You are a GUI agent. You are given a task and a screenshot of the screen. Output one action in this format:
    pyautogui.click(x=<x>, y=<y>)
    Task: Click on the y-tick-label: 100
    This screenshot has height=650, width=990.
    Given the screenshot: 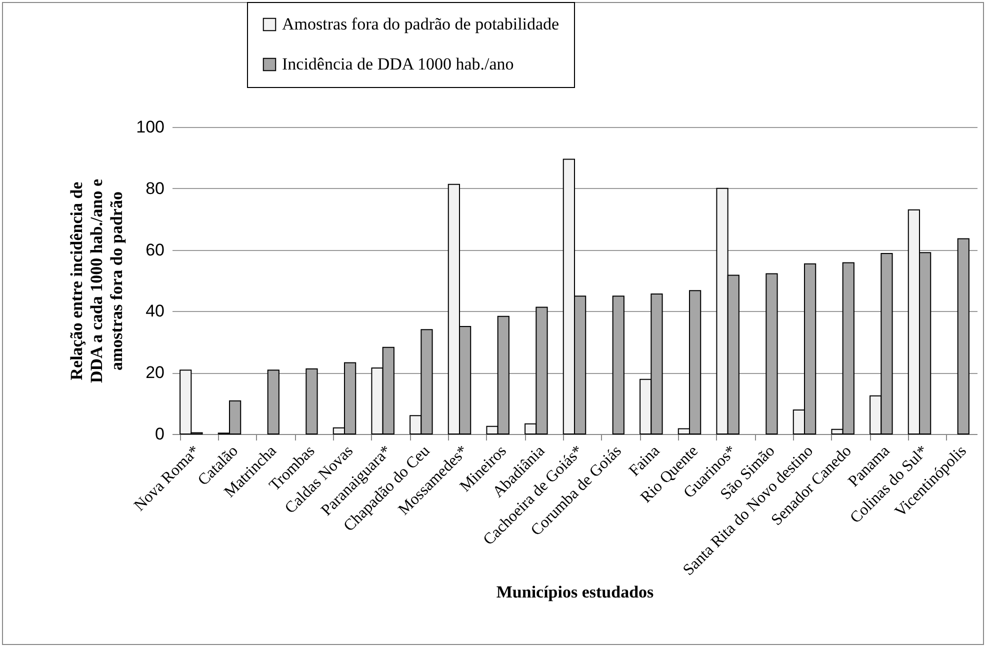 What is the action you would take?
    pyautogui.click(x=150, y=127)
    